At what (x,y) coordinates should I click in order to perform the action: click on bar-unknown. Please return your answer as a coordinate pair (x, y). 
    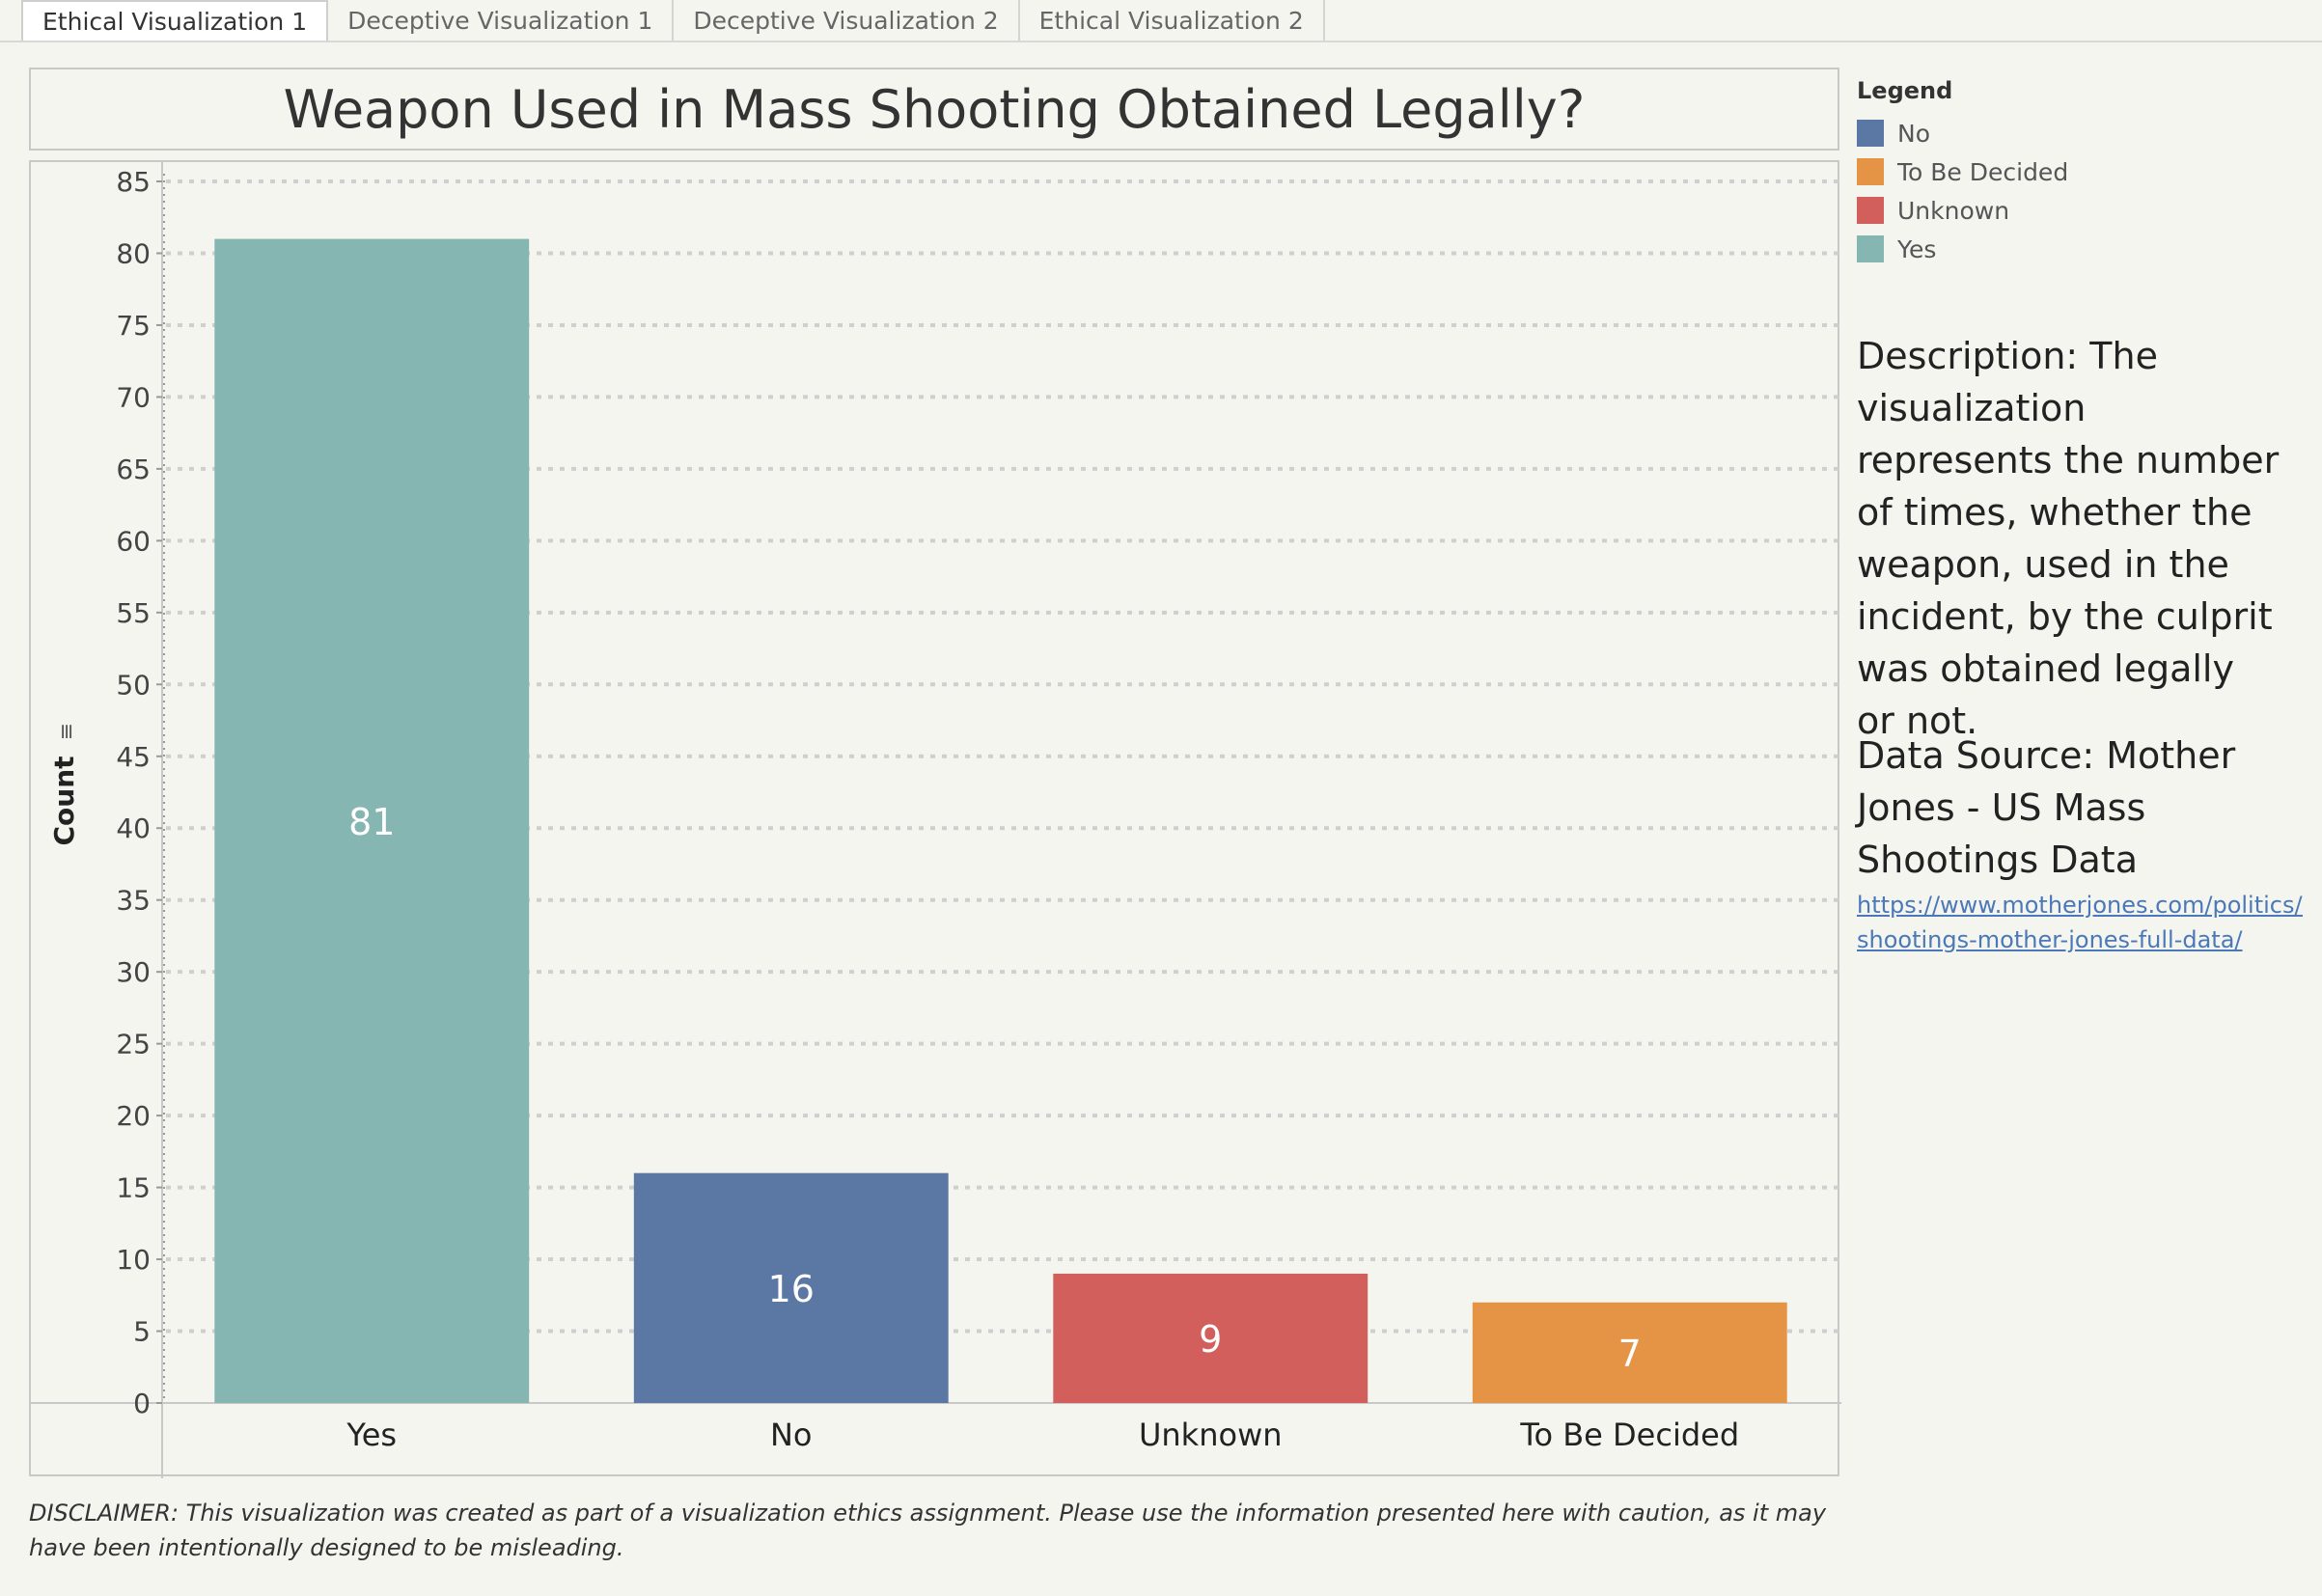
    Looking at the image, I should click on (1210, 1338).